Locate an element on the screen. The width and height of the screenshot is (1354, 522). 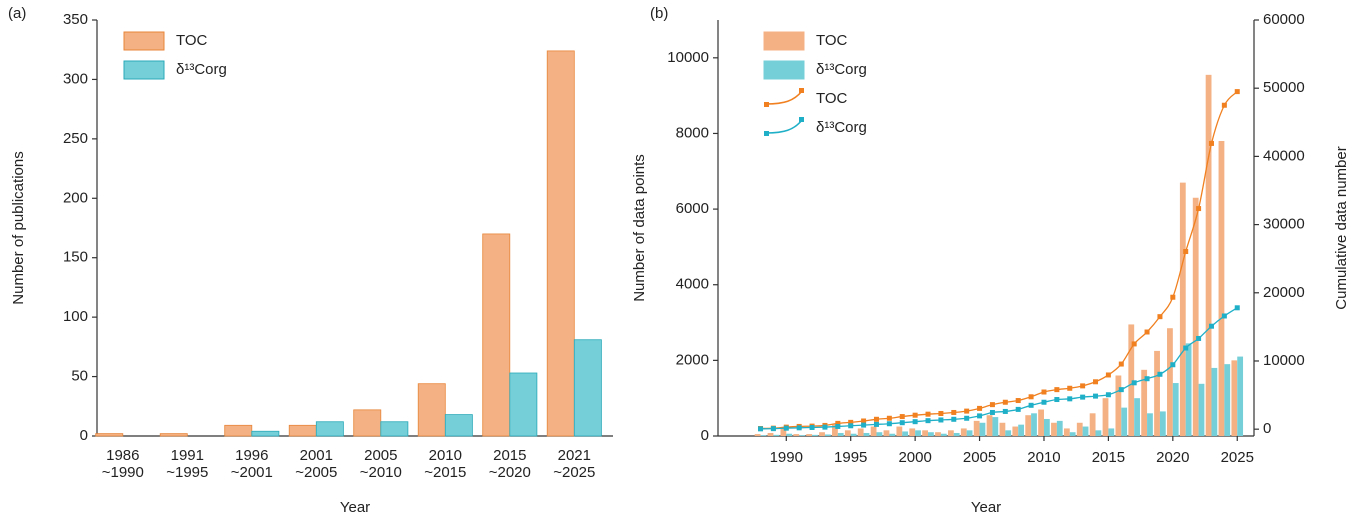
tick-label: 4000 is located at coordinates (692, 284).